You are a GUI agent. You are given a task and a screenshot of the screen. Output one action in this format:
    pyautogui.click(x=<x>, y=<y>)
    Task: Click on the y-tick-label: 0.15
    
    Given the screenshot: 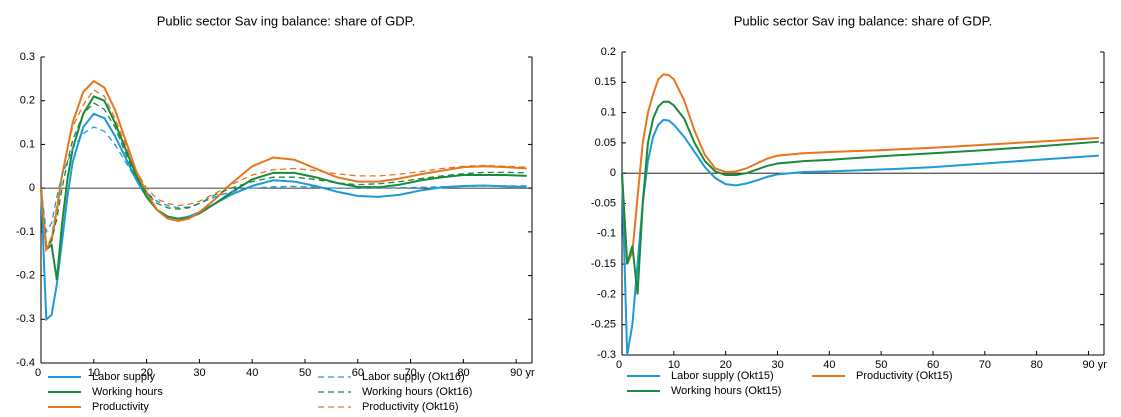 What is the action you would take?
    pyautogui.click(x=605, y=82)
    